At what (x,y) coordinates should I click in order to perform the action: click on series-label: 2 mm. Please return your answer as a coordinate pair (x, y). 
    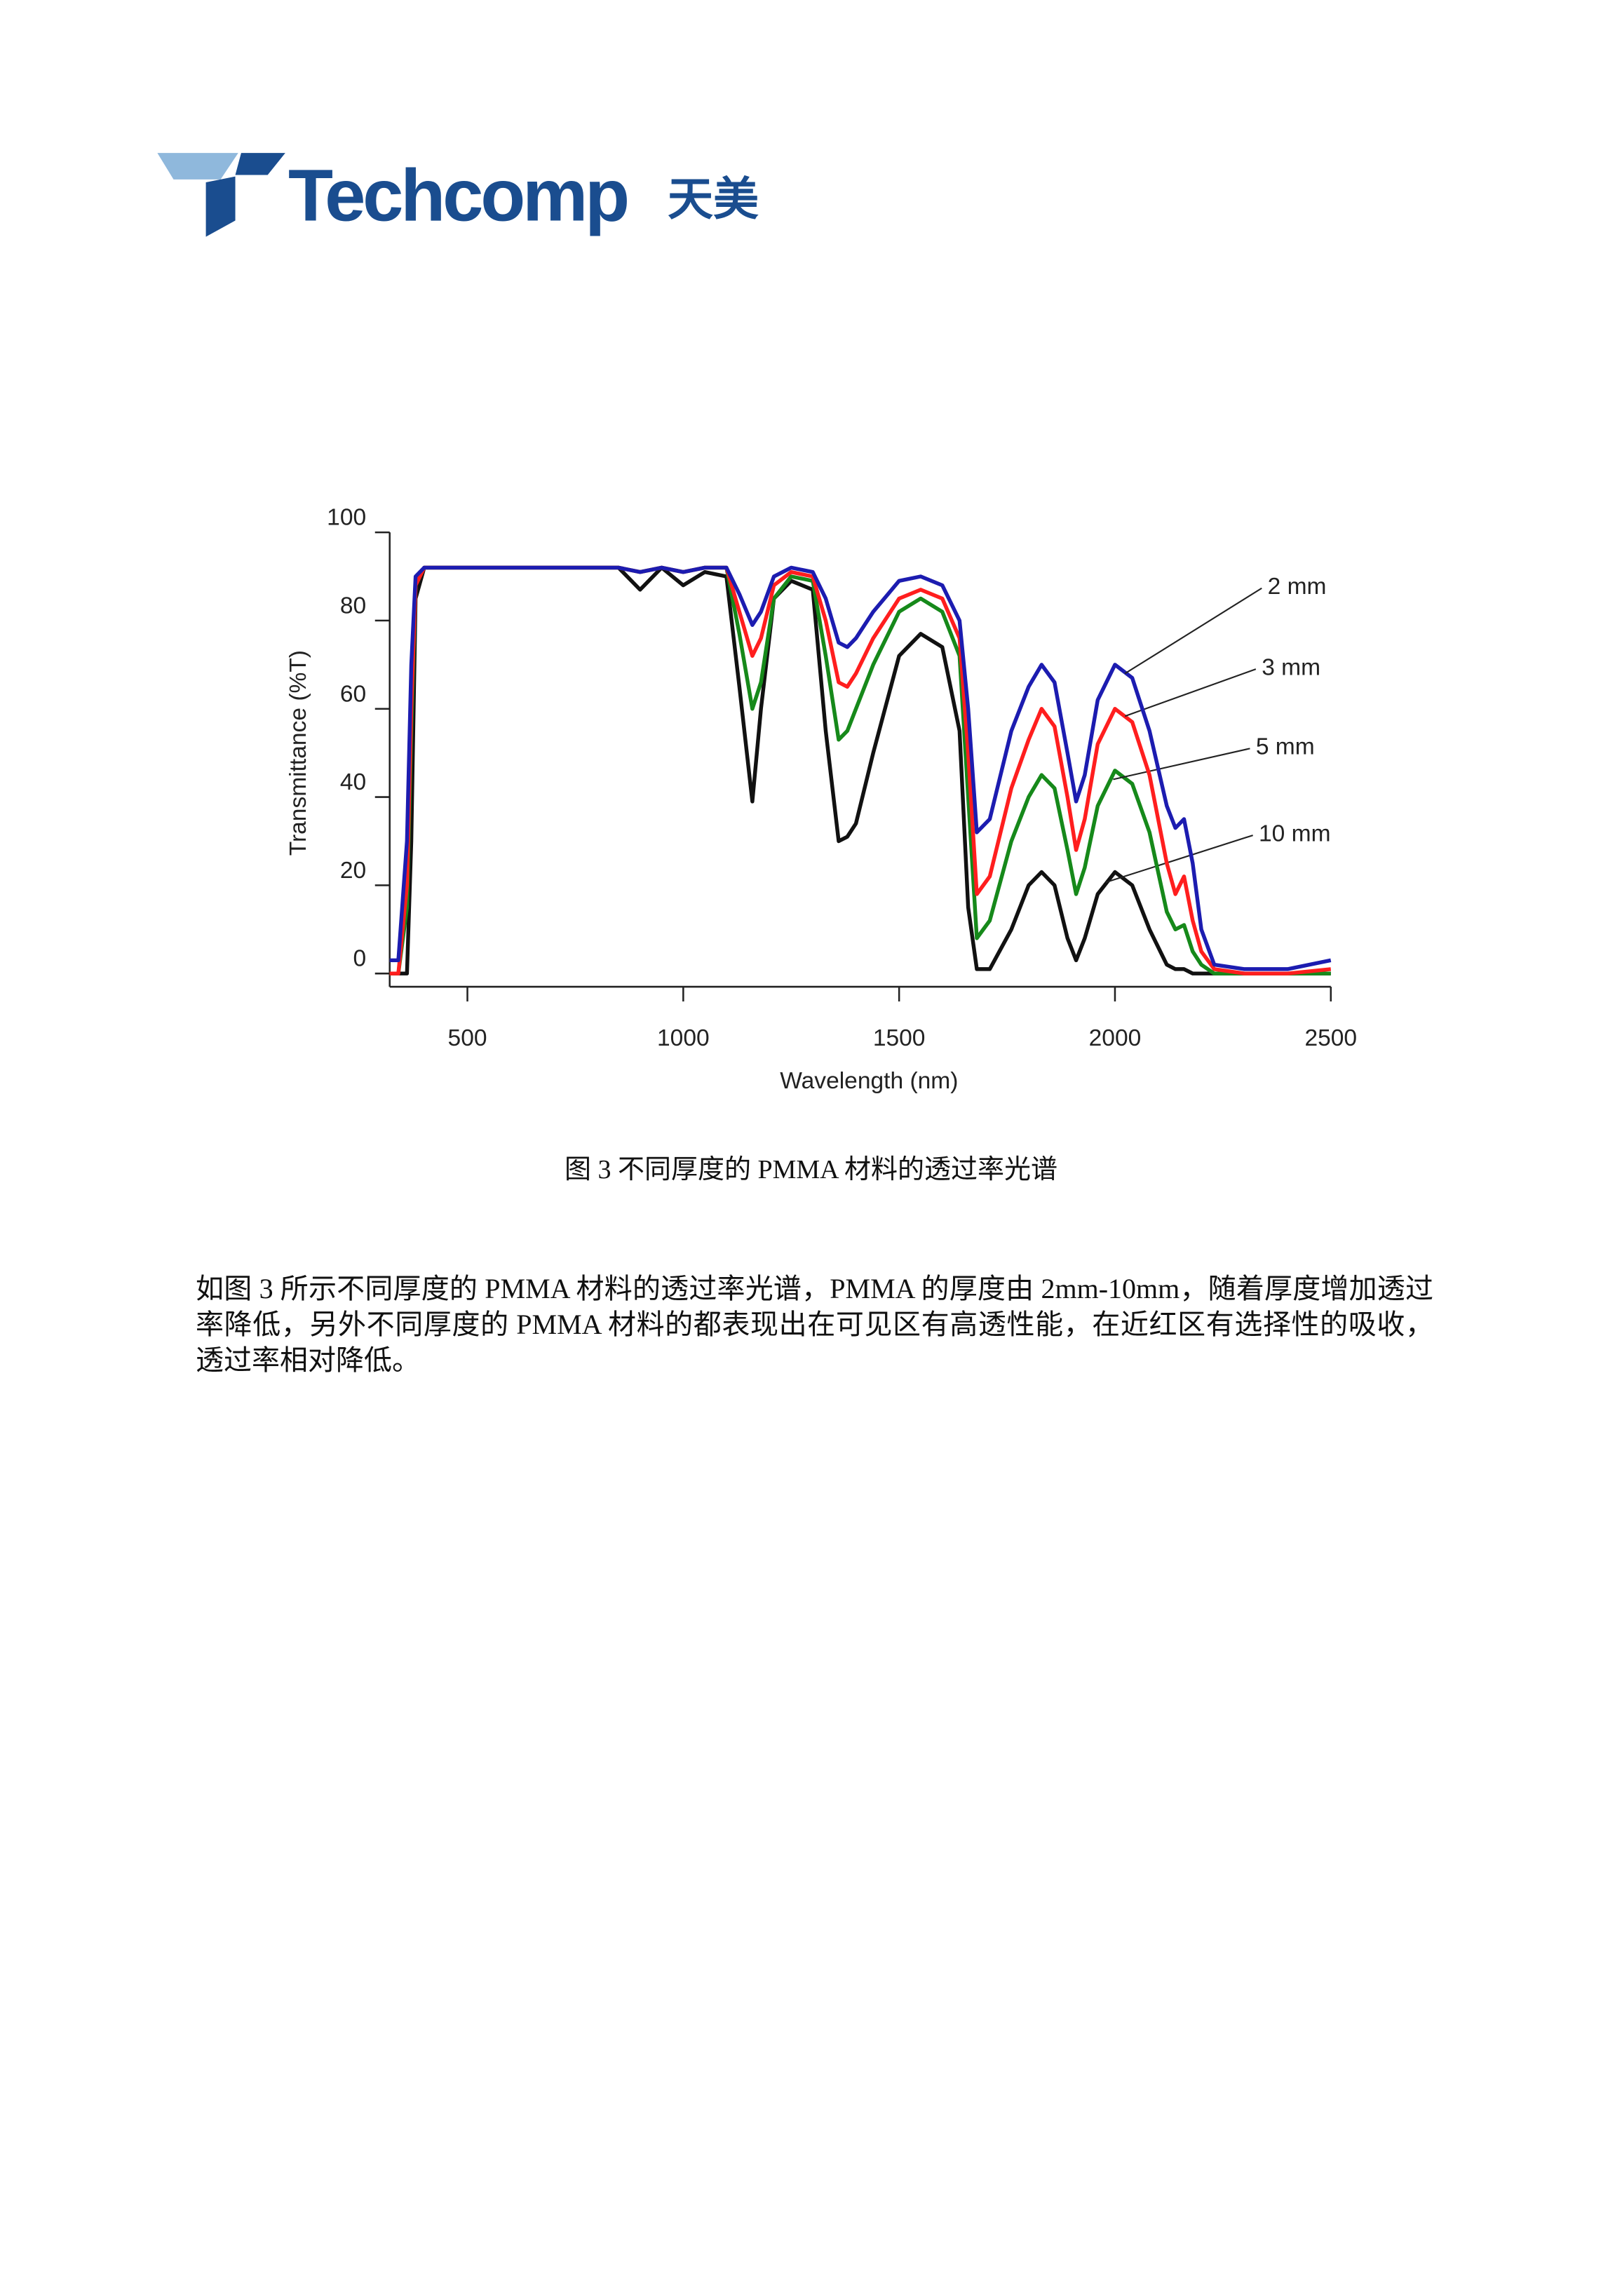
    Looking at the image, I should click on (1297, 587).